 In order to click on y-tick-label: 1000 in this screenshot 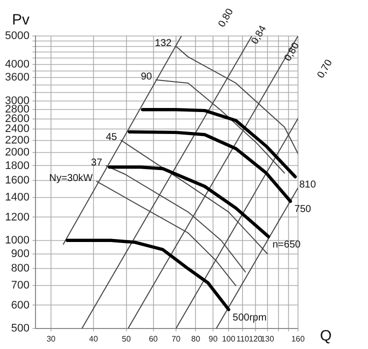, I will do `click(17, 240)`.